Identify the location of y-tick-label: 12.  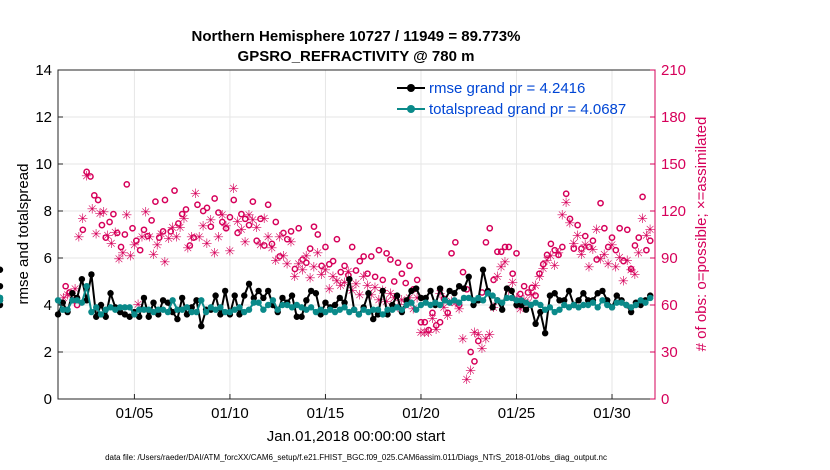
(43, 117).